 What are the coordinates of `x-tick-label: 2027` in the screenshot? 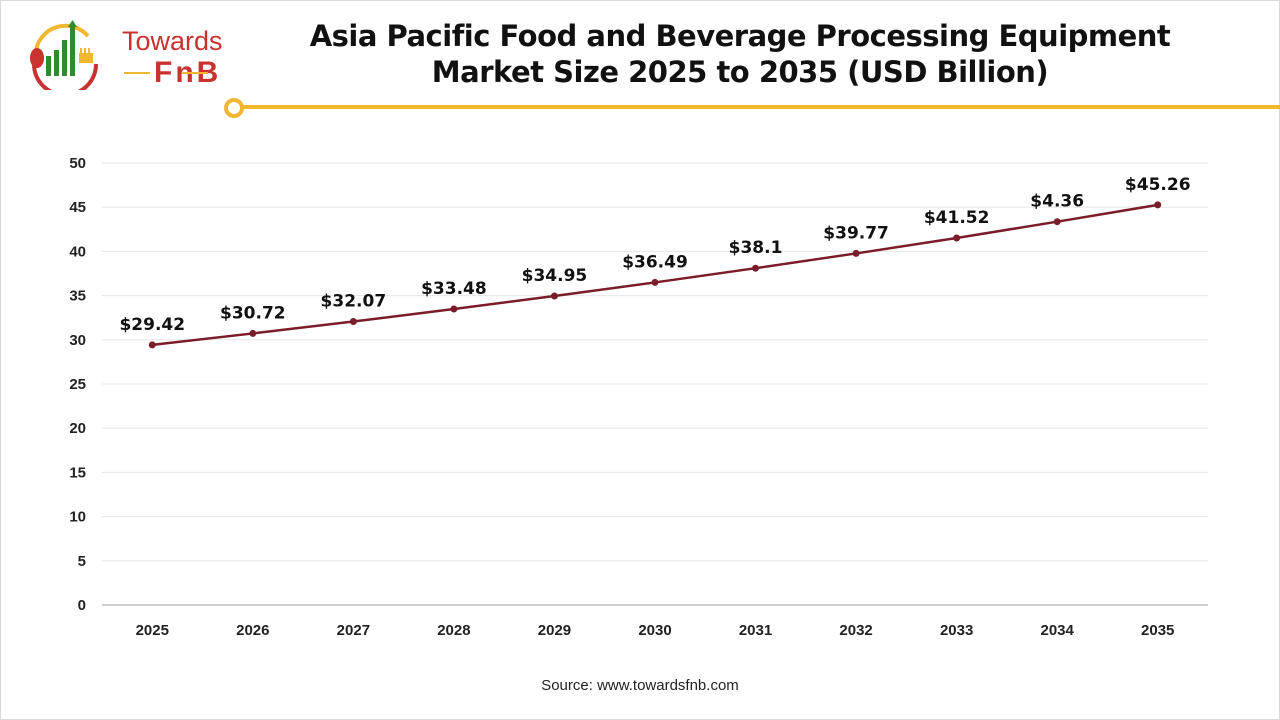 It's located at (353, 630).